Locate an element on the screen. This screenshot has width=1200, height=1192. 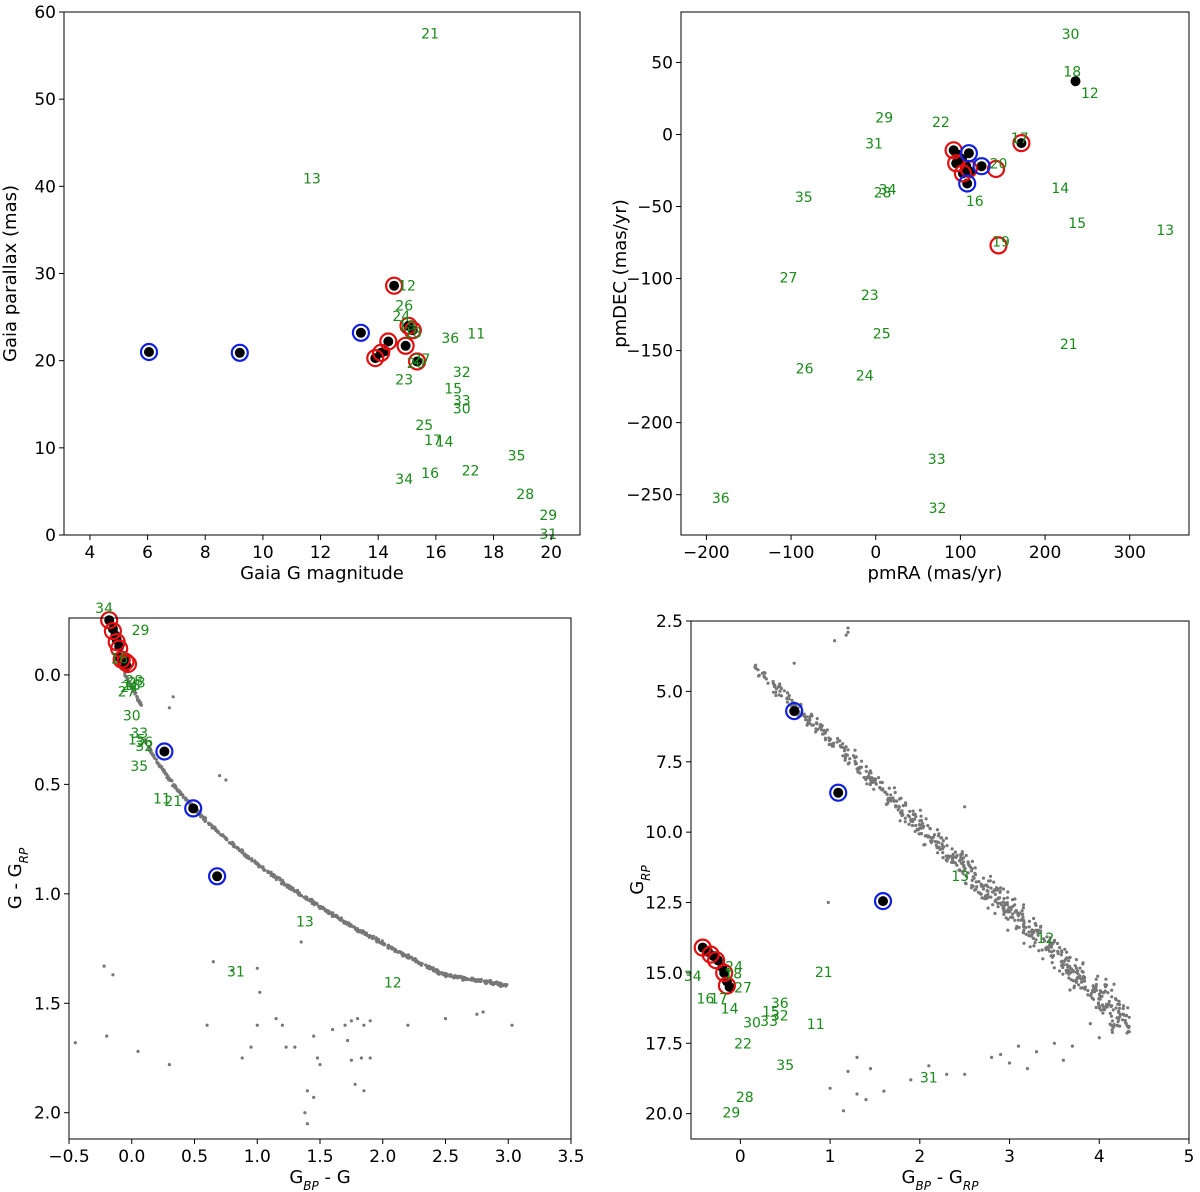
y-tick-label: 30 is located at coordinates (45, 275).